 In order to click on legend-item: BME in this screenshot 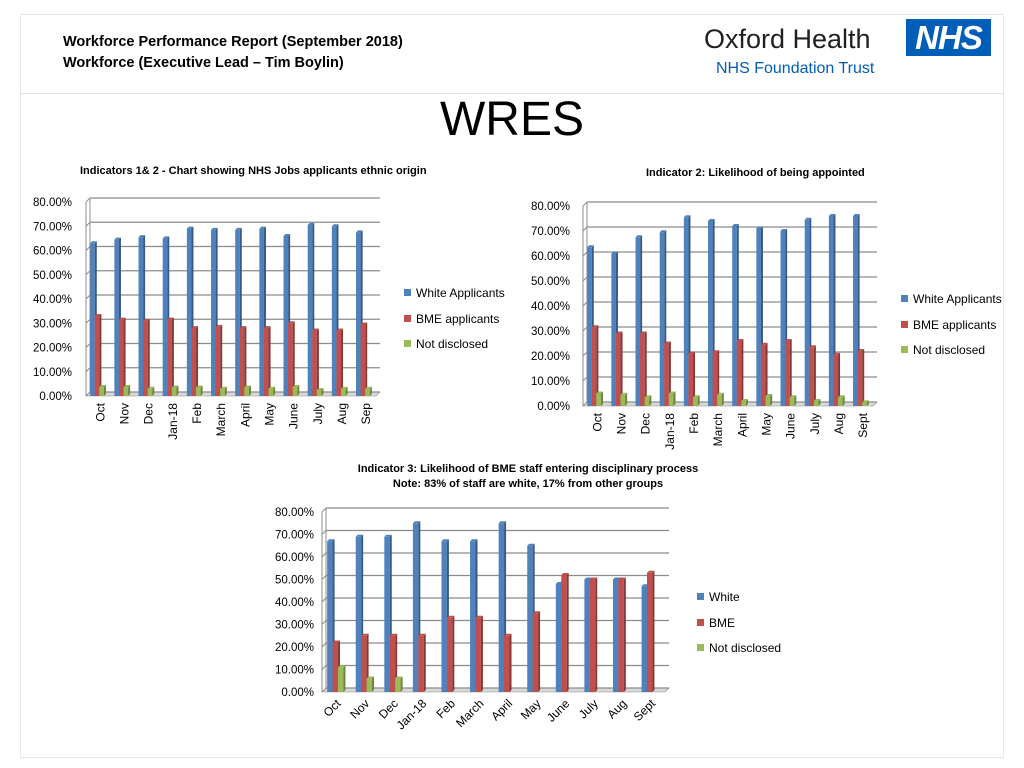, I will do `click(716, 623)`.